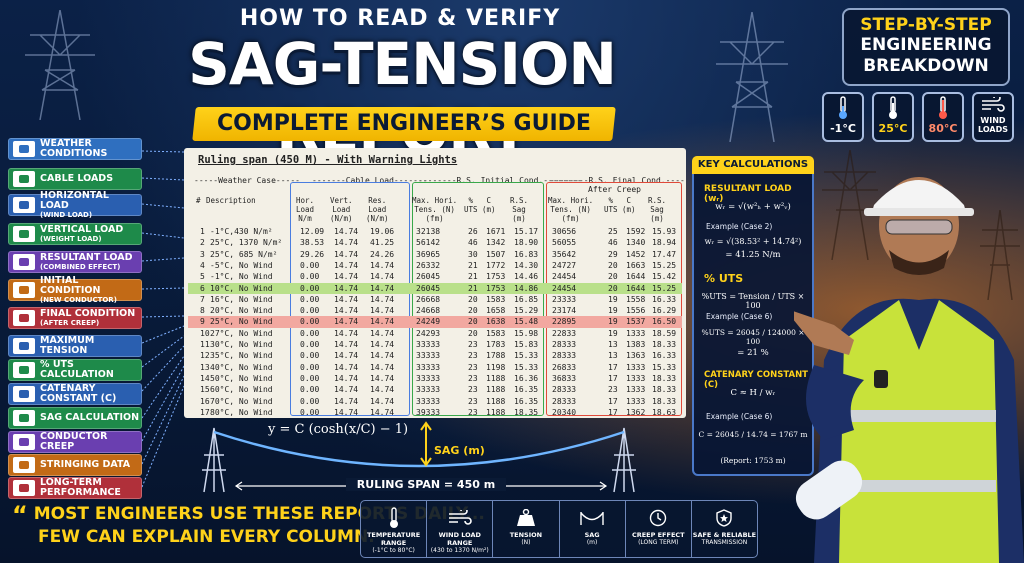  I want to click on column-header: % UTS, so click(471, 205).